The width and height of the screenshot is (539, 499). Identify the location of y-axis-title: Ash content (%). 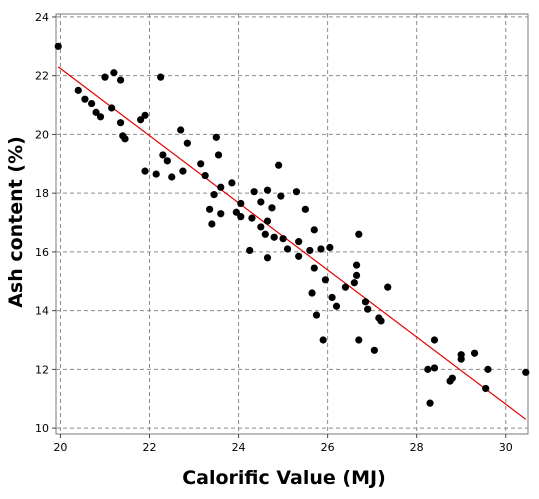
(16, 222).